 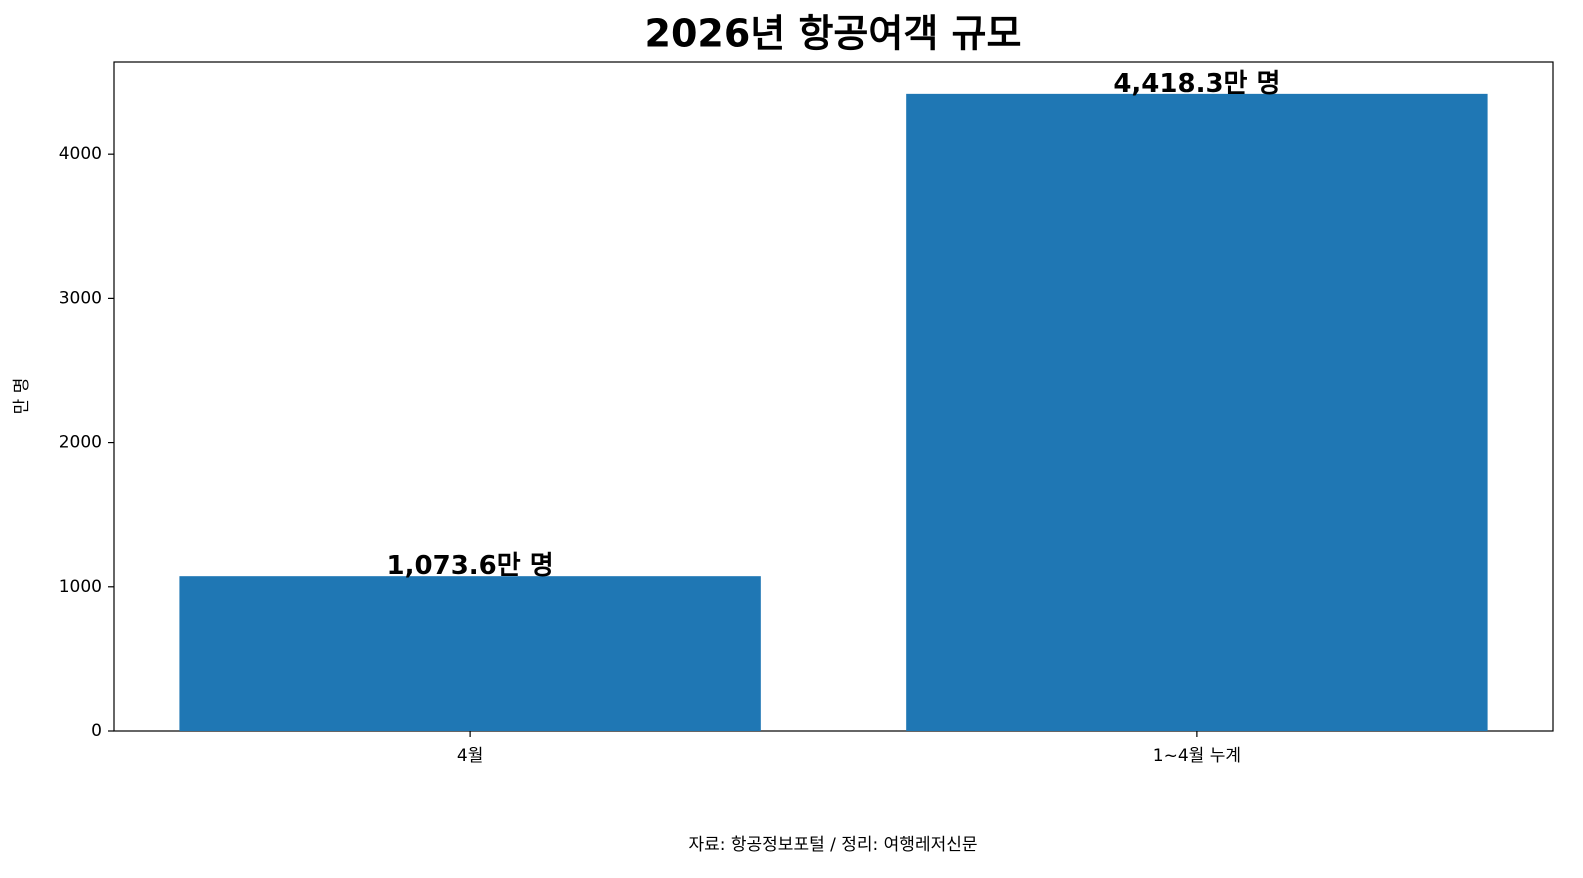 I want to click on y-tick-label: 0, so click(x=96, y=731).